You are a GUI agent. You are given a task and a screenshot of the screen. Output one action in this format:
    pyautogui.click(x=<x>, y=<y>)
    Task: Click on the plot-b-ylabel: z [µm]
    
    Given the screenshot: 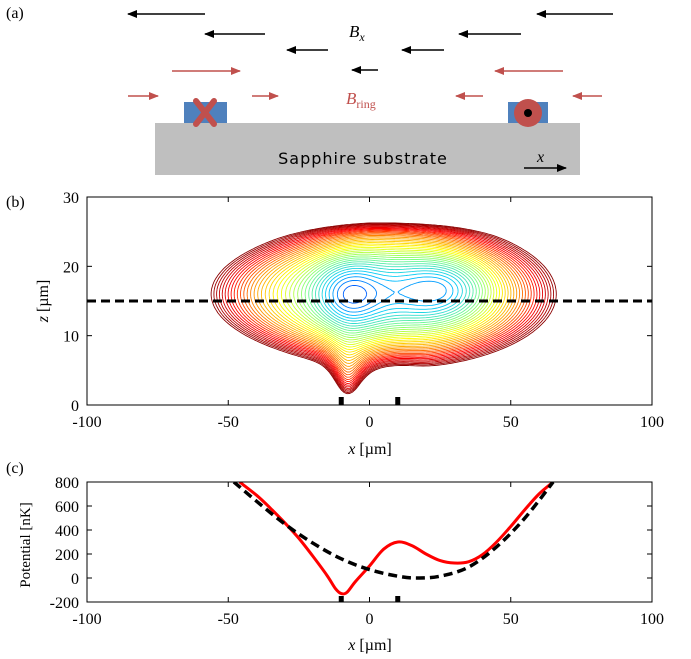 What is the action you would take?
    pyautogui.click(x=43, y=302)
    